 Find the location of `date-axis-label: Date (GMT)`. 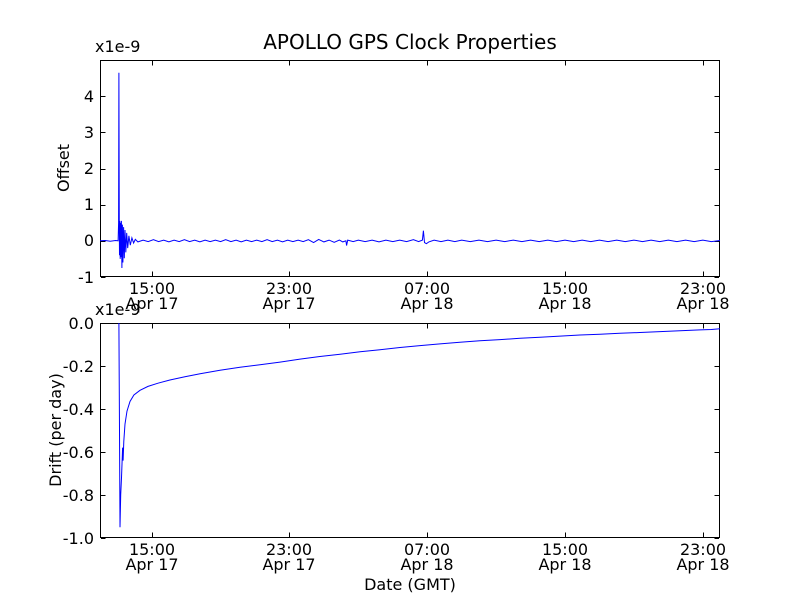

date-axis-label: Date (GMT) is located at coordinates (410, 584).